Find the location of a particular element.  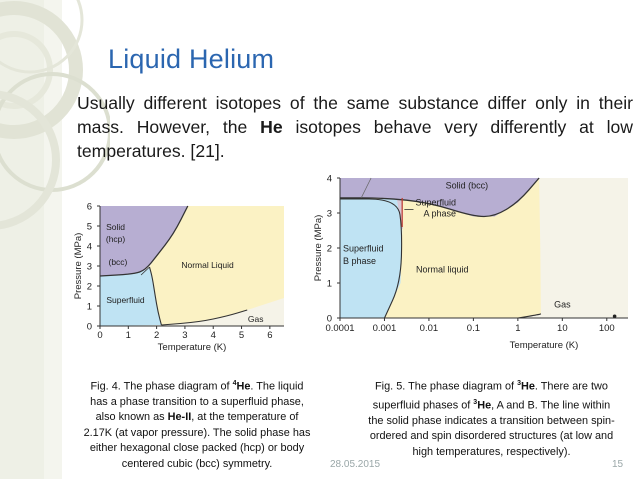

fig4-label-superfluid: Superfluid is located at coordinates (125, 300).